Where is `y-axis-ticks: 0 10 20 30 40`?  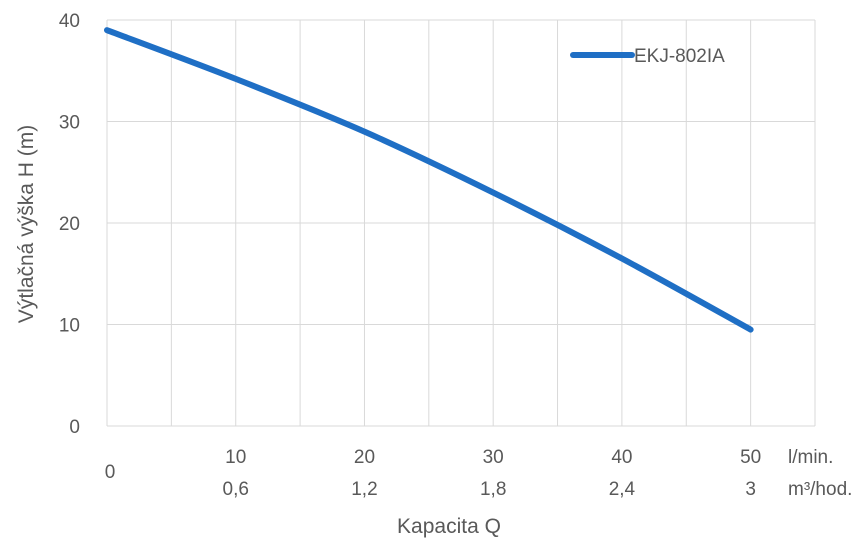
y-axis-ticks: 0 10 20 30 40 is located at coordinates (69, 224).